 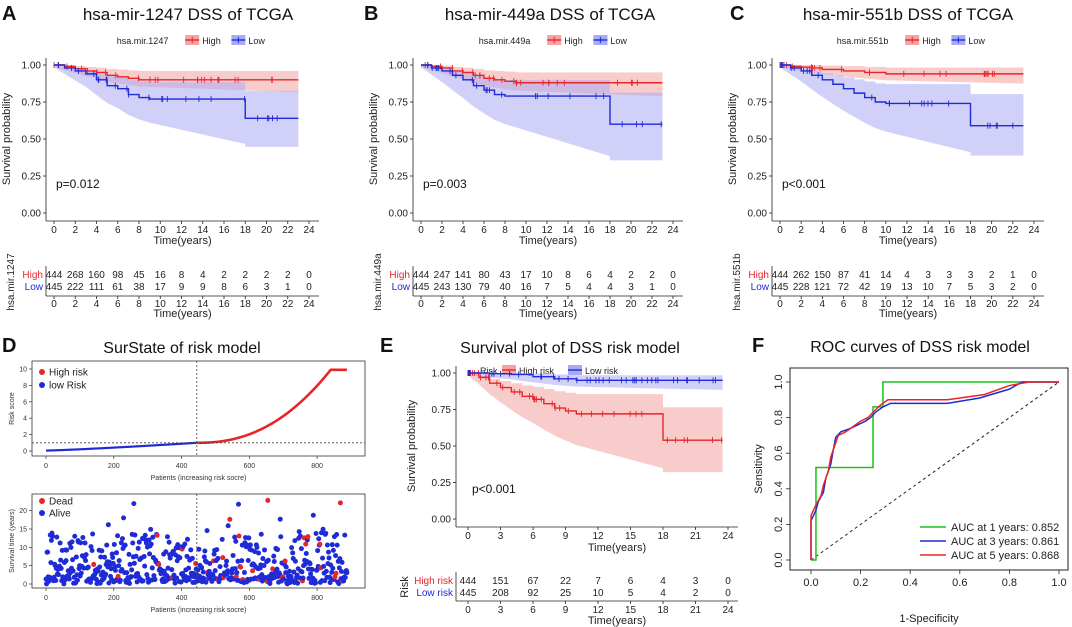 What do you see at coordinates (595, 381) in the screenshot?
I see `confidence-band-low-risk` at bounding box center [595, 381].